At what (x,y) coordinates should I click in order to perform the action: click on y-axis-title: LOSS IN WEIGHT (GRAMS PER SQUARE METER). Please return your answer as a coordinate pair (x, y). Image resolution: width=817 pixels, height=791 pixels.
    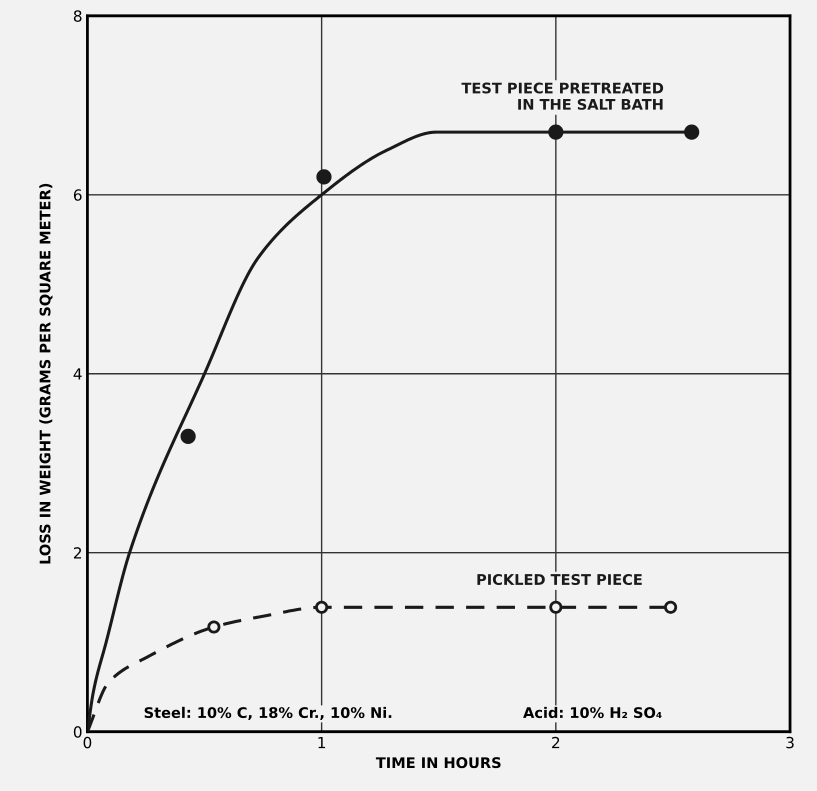
    Looking at the image, I should click on (45, 374).